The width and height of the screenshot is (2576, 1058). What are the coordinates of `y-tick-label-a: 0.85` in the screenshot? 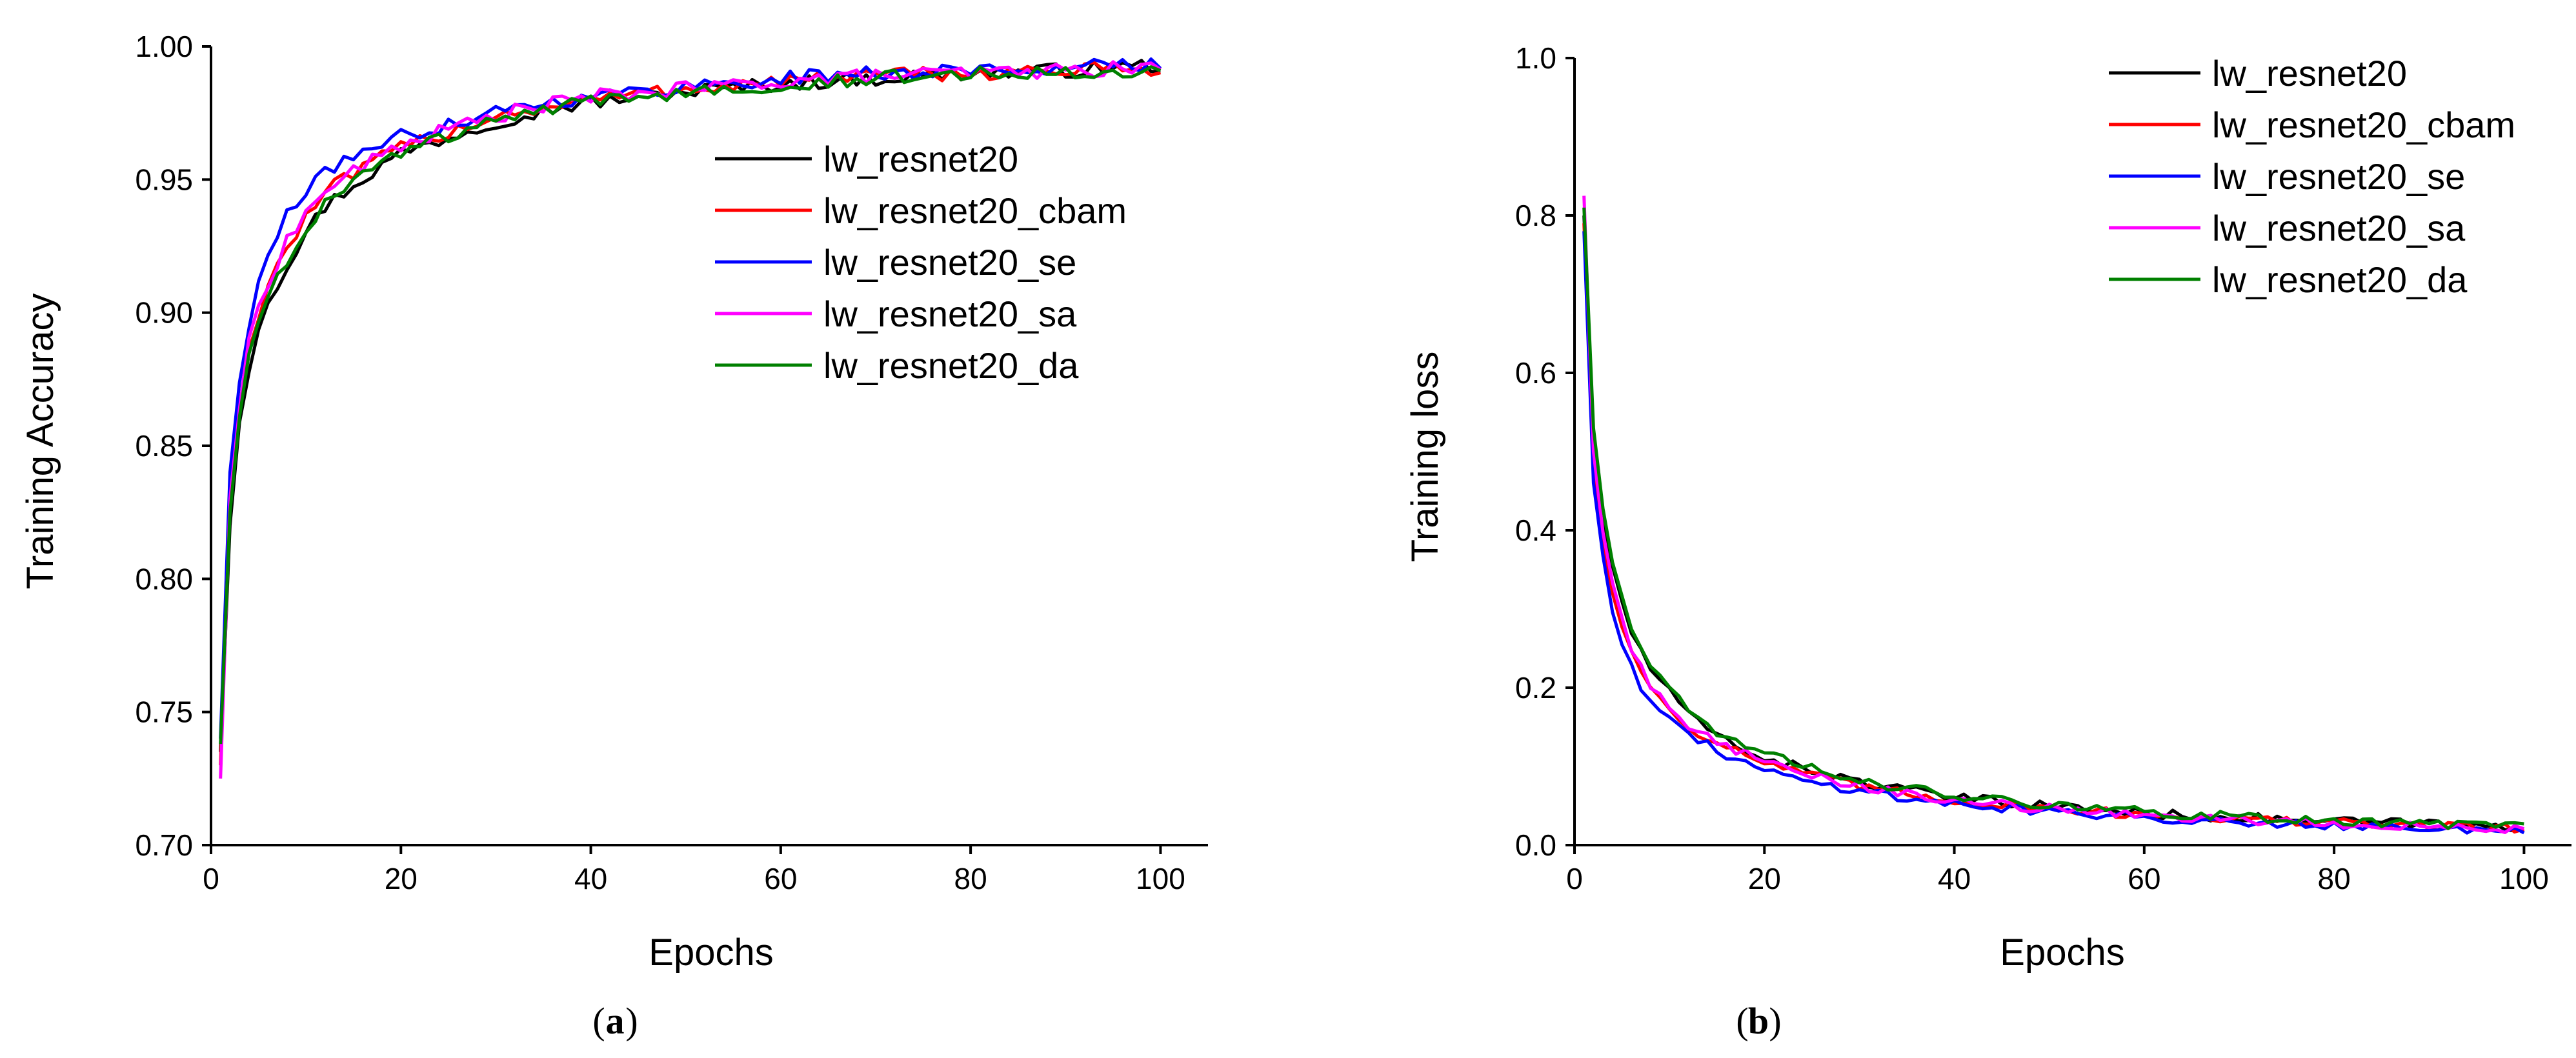 It's located at (164, 446).